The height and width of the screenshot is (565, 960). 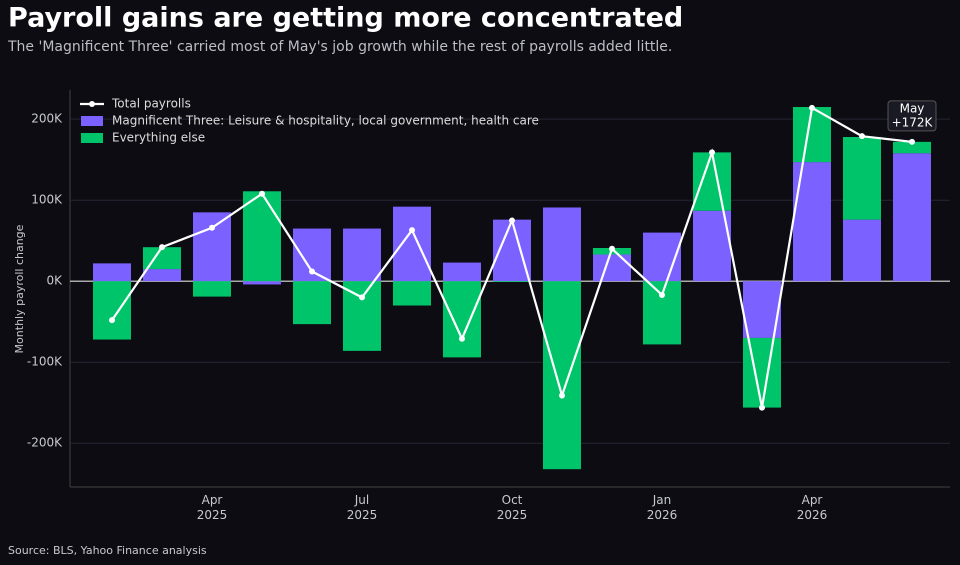 What do you see at coordinates (662, 507) in the screenshot?
I see `x-tick-label: Jan 2026` at bounding box center [662, 507].